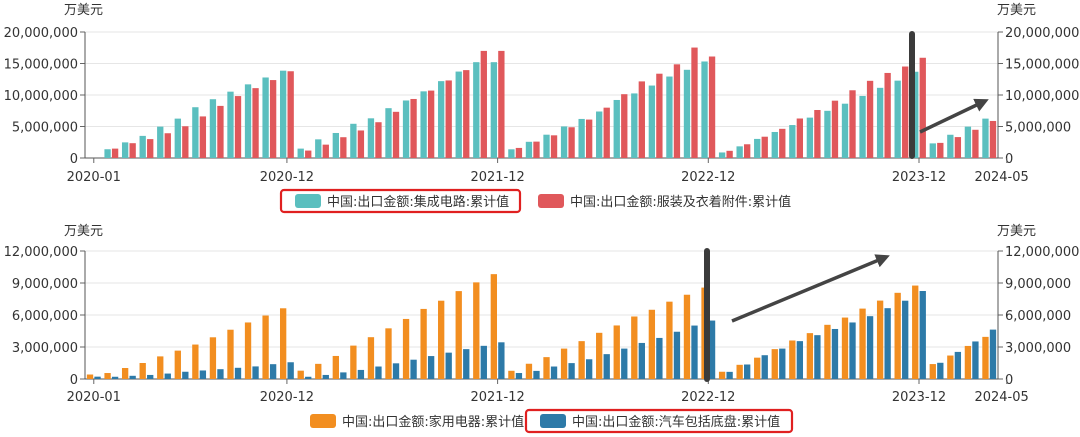 The width and height of the screenshot is (1080, 437). Describe the element at coordinates (1042, 96) in the screenshot. I see `y-tick-label-right: 10,000,000` at that location.